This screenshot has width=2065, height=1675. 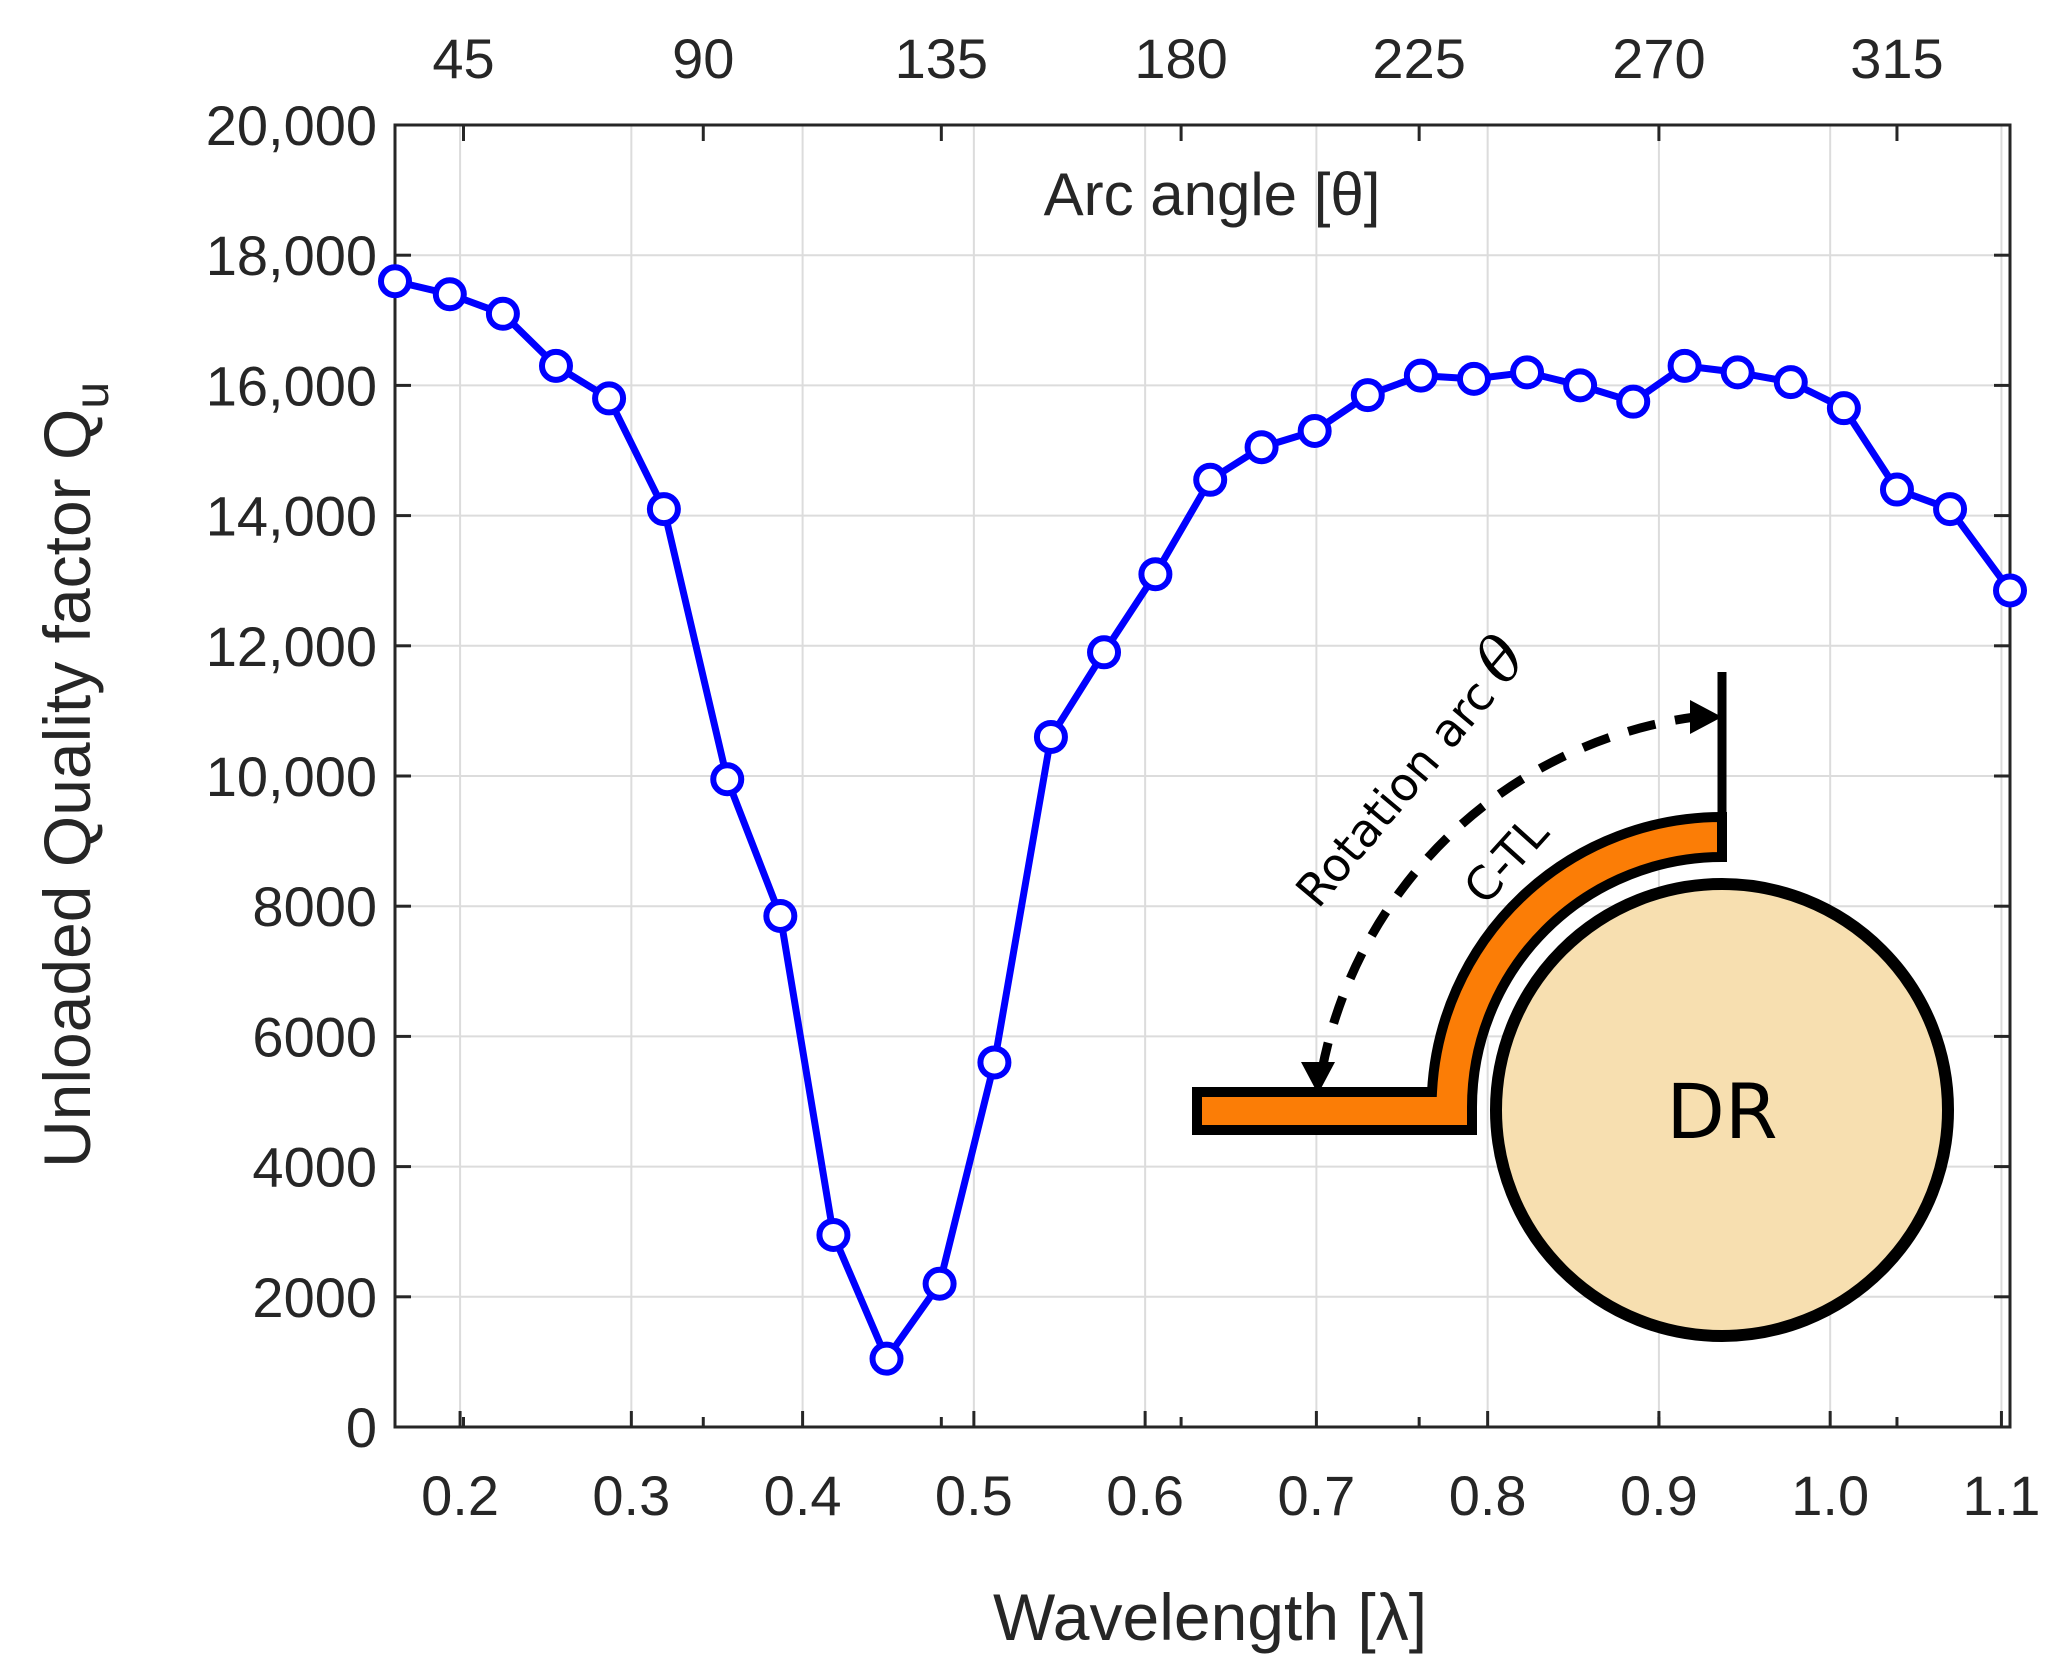 What do you see at coordinates (1180, 58) in the screenshot?
I see `top-tick-label: 180` at bounding box center [1180, 58].